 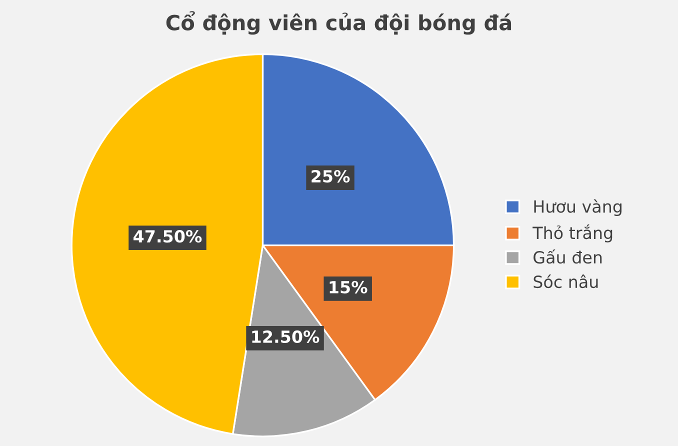 I want to click on legend-label: Sóc nâu, so click(x=566, y=281).